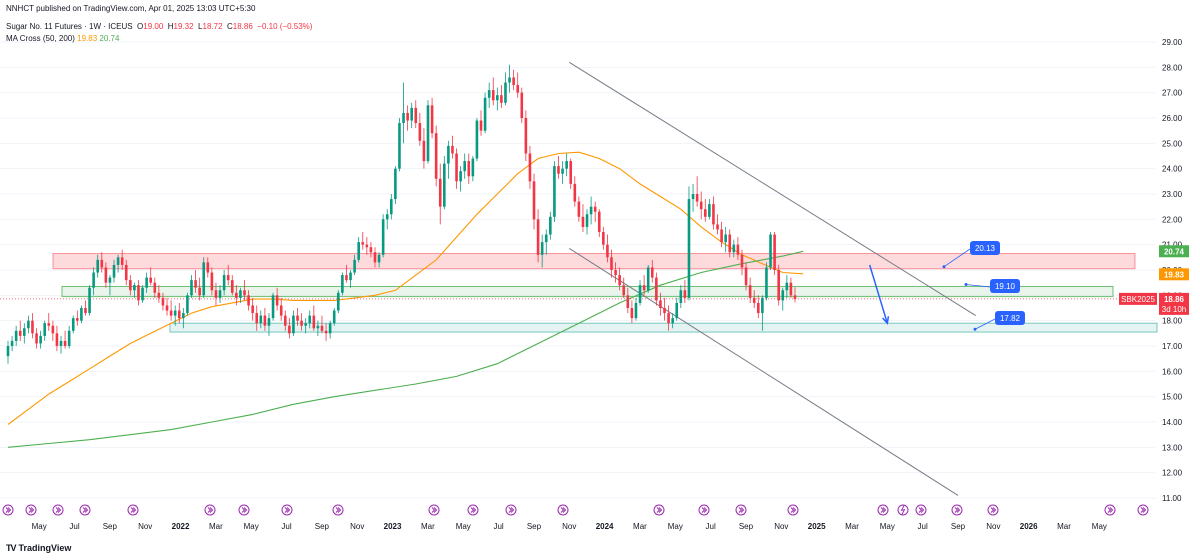 The image size is (1200, 560). I want to click on tradingview-brand: TV TradingView, so click(38, 548).